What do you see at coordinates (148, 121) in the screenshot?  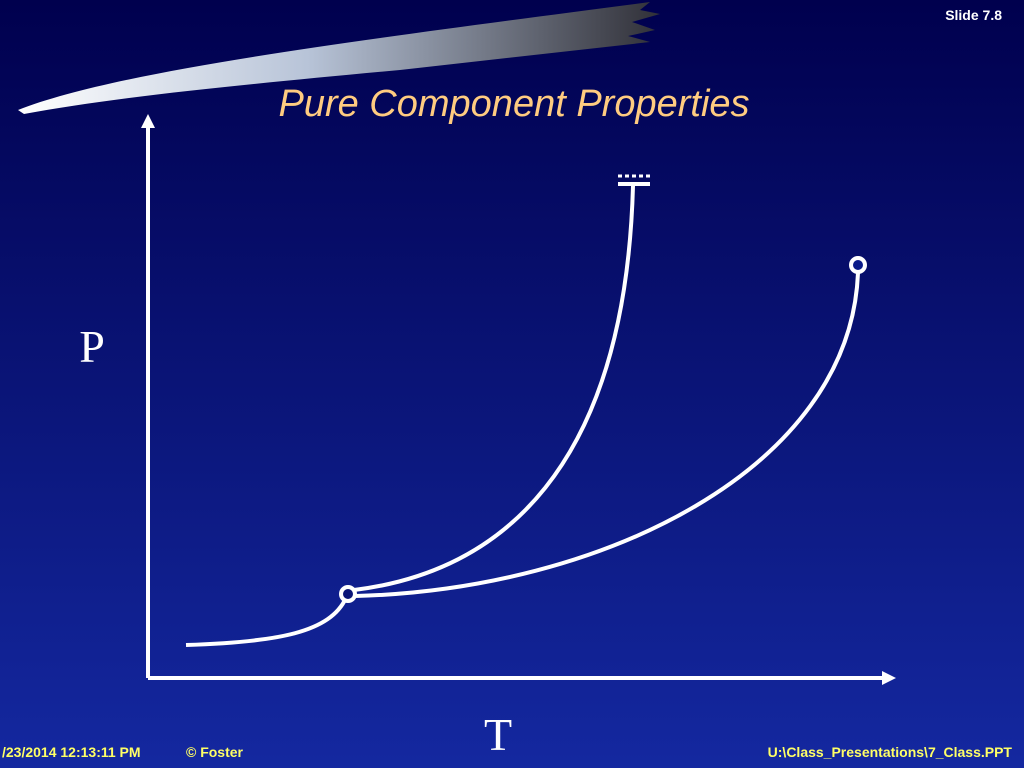 I see `y-axis-arrow` at bounding box center [148, 121].